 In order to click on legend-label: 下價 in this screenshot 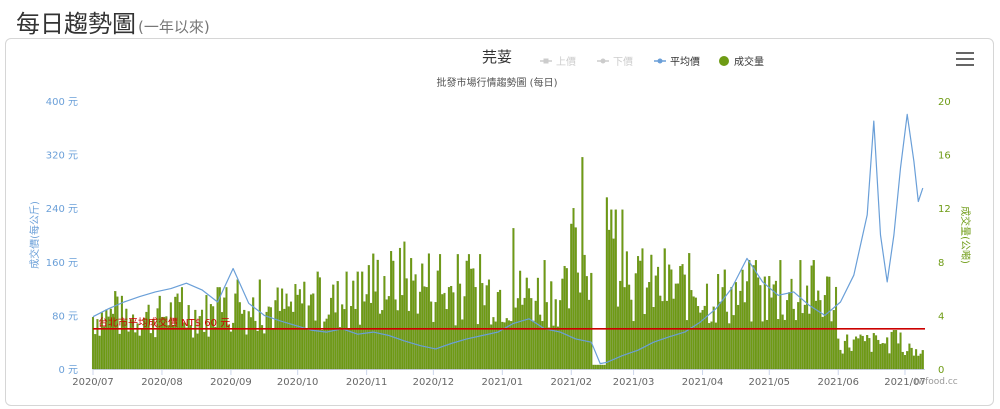, I will do `click(623, 61)`.